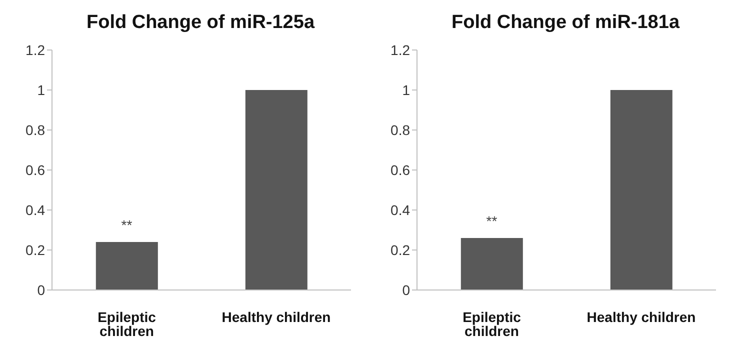  I want to click on chart-title: Fold Change of miR-125a, so click(200, 23).